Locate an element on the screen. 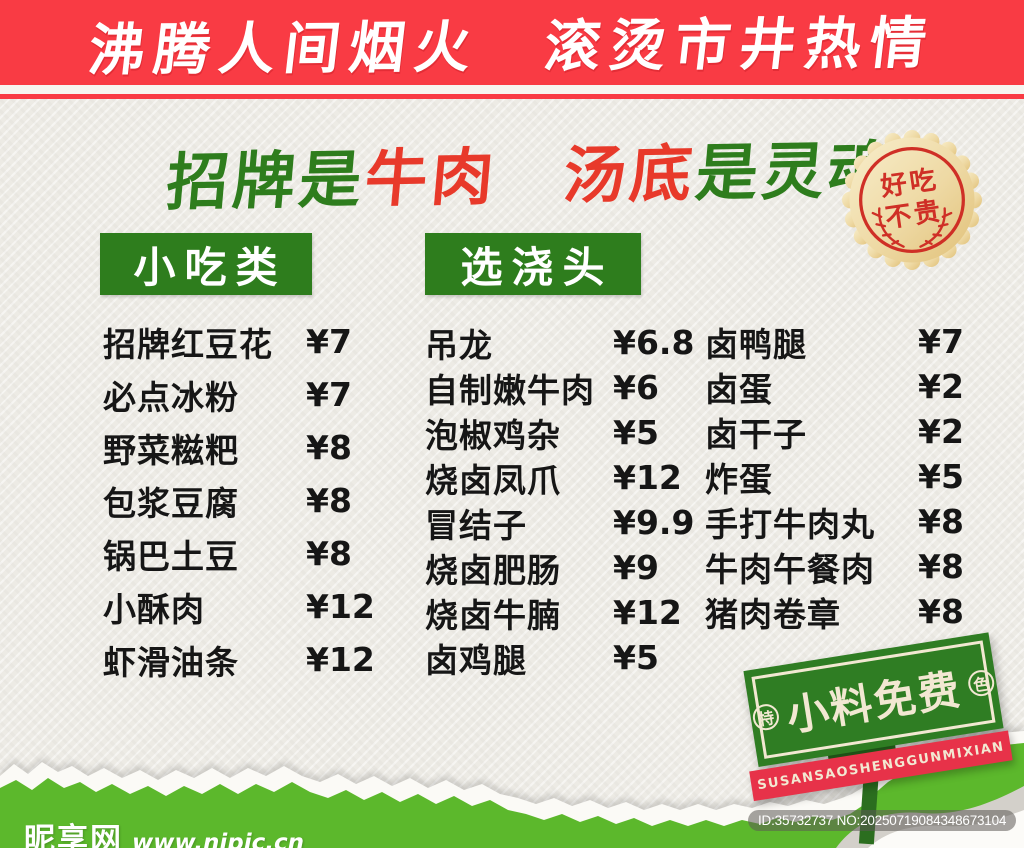  menu-item: 包浆豆腐 ¥8 is located at coordinates (230, 500).